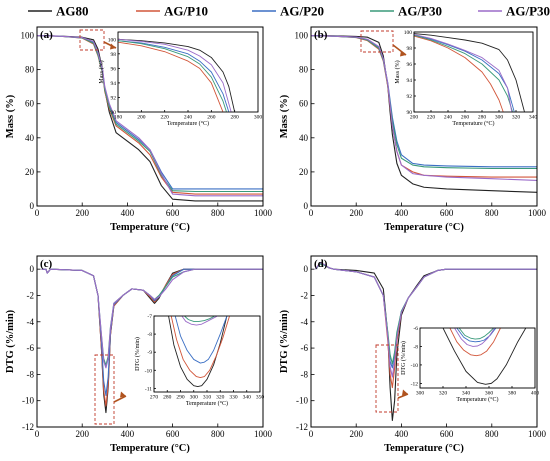 Image resolution: width=550 pixels, height=461 pixels. What do you see at coordinates (72, 11) in the screenshot?
I see `legend-label: AG80` at bounding box center [72, 11].